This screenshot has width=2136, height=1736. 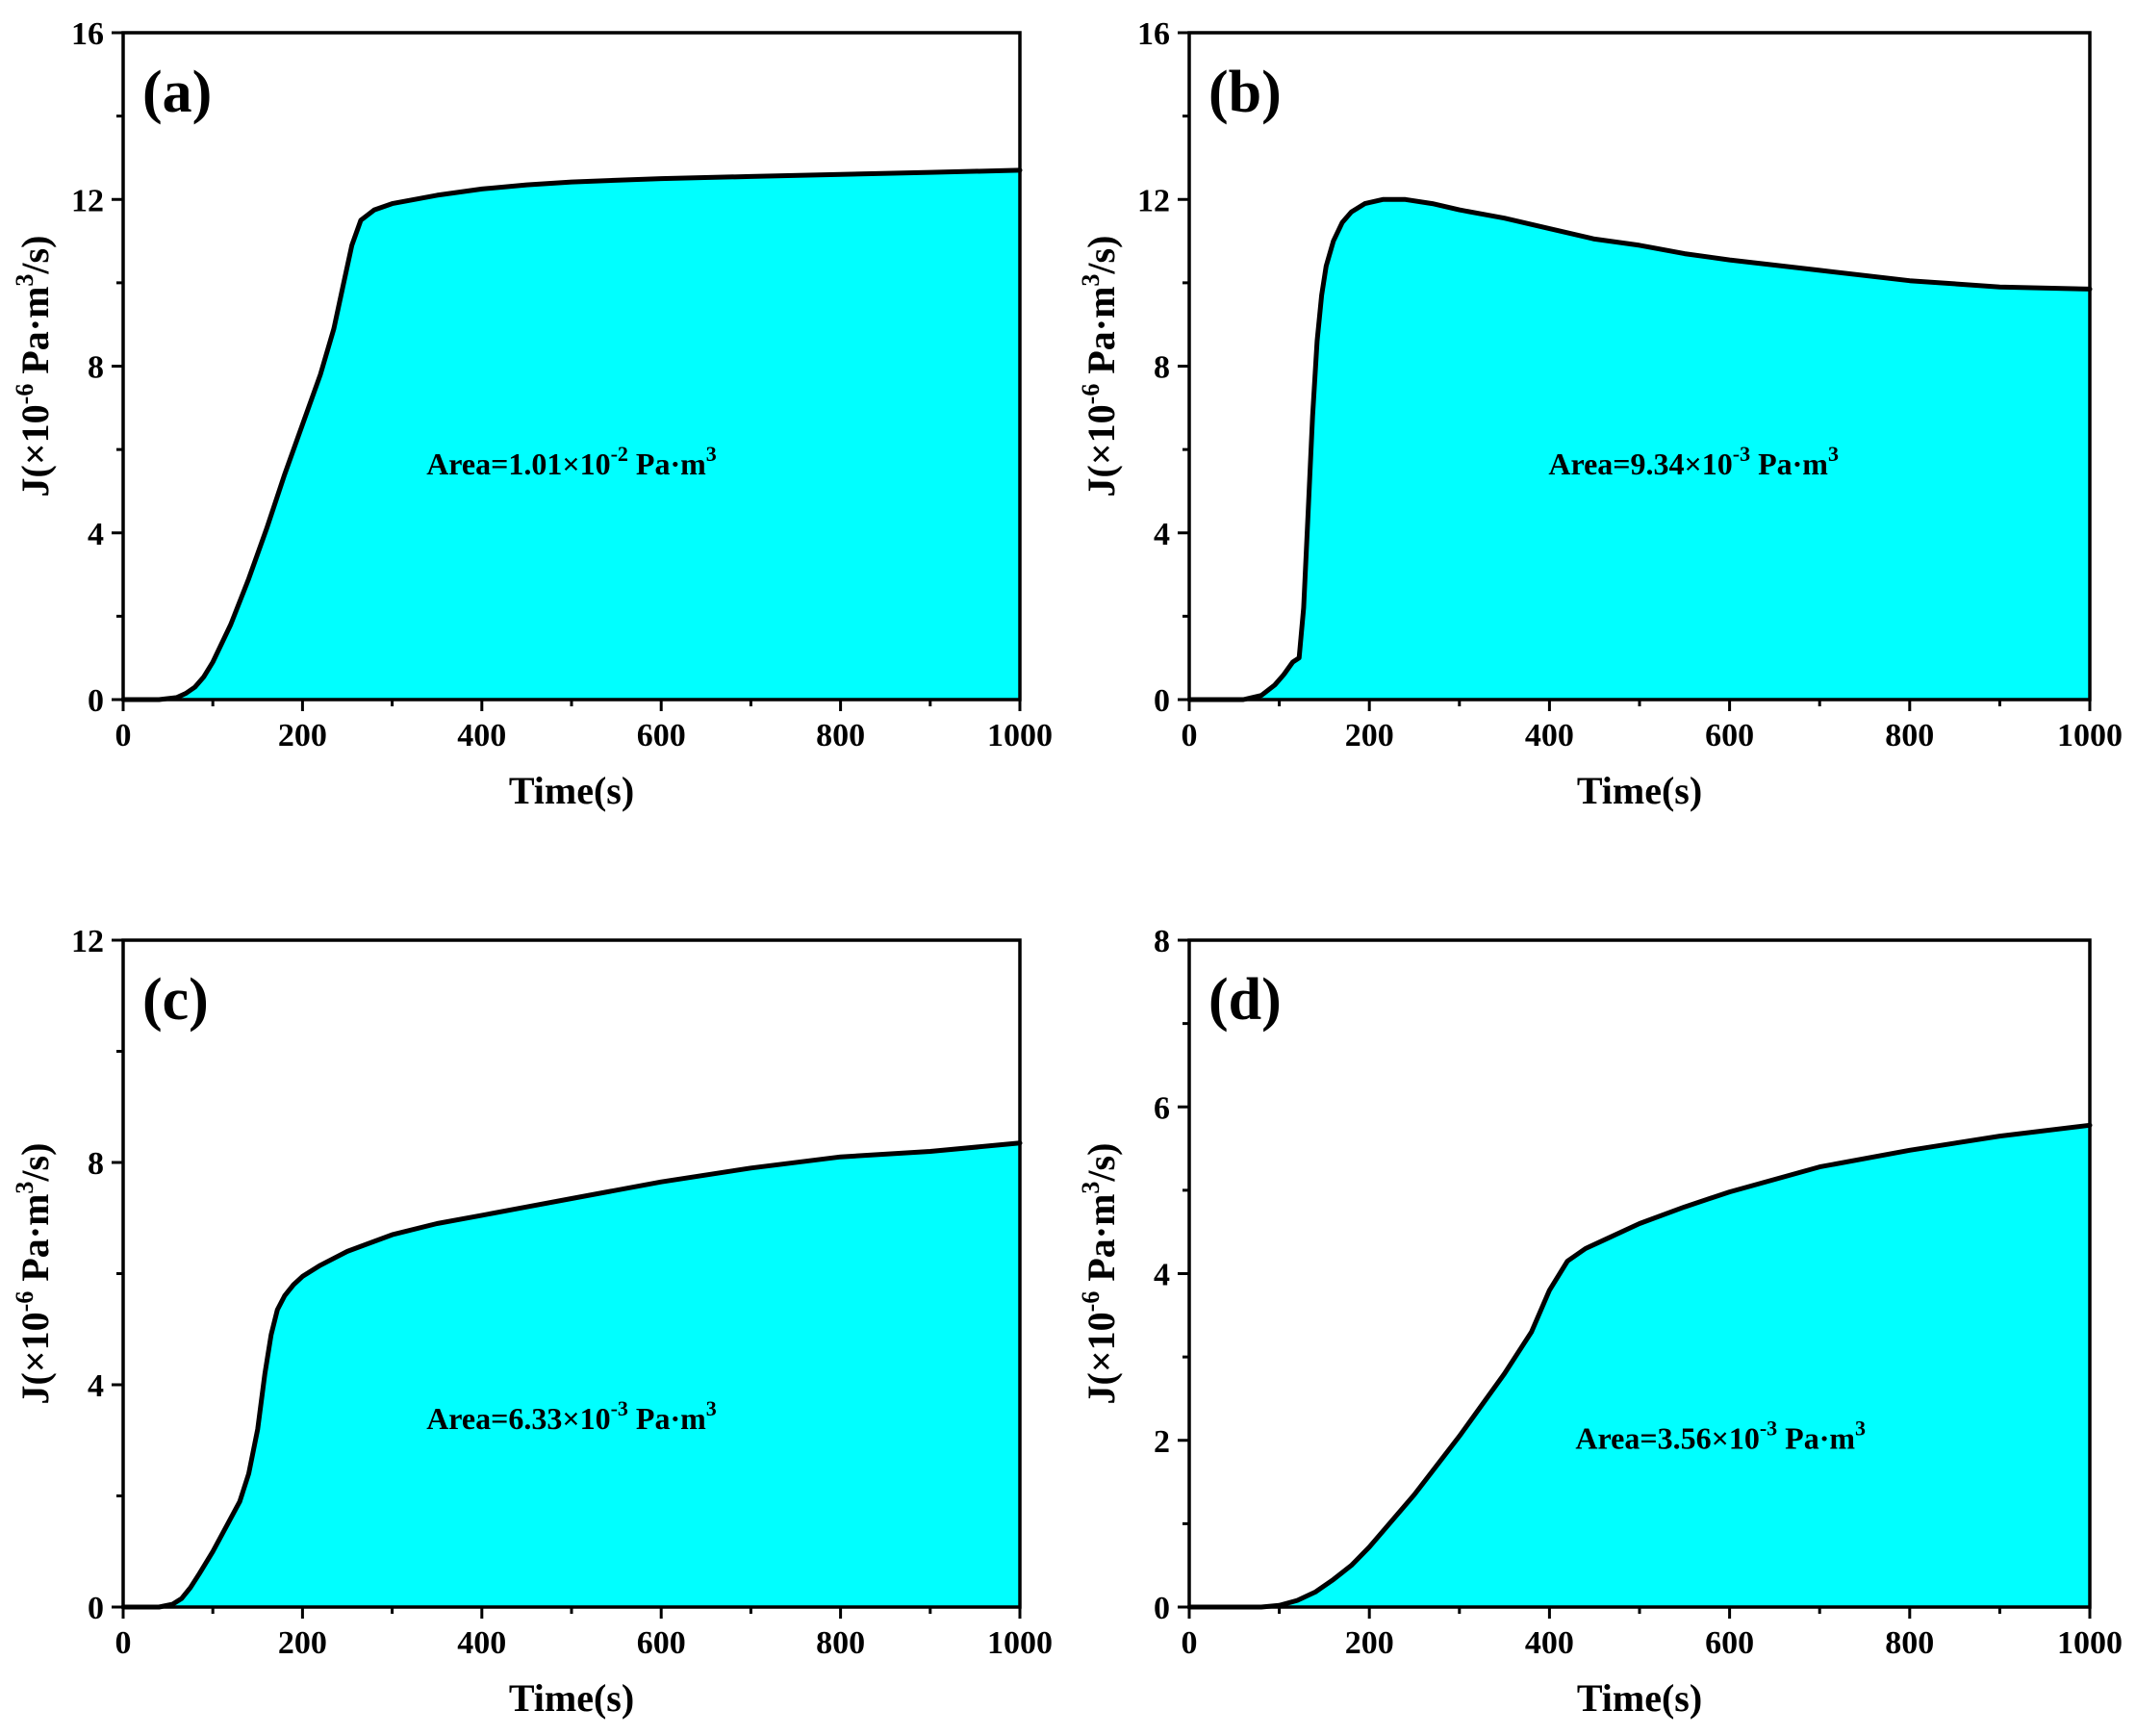 What do you see at coordinates (1245, 1000) in the screenshot?
I see `panel-label: (d)` at bounding box center [1245, 1000].